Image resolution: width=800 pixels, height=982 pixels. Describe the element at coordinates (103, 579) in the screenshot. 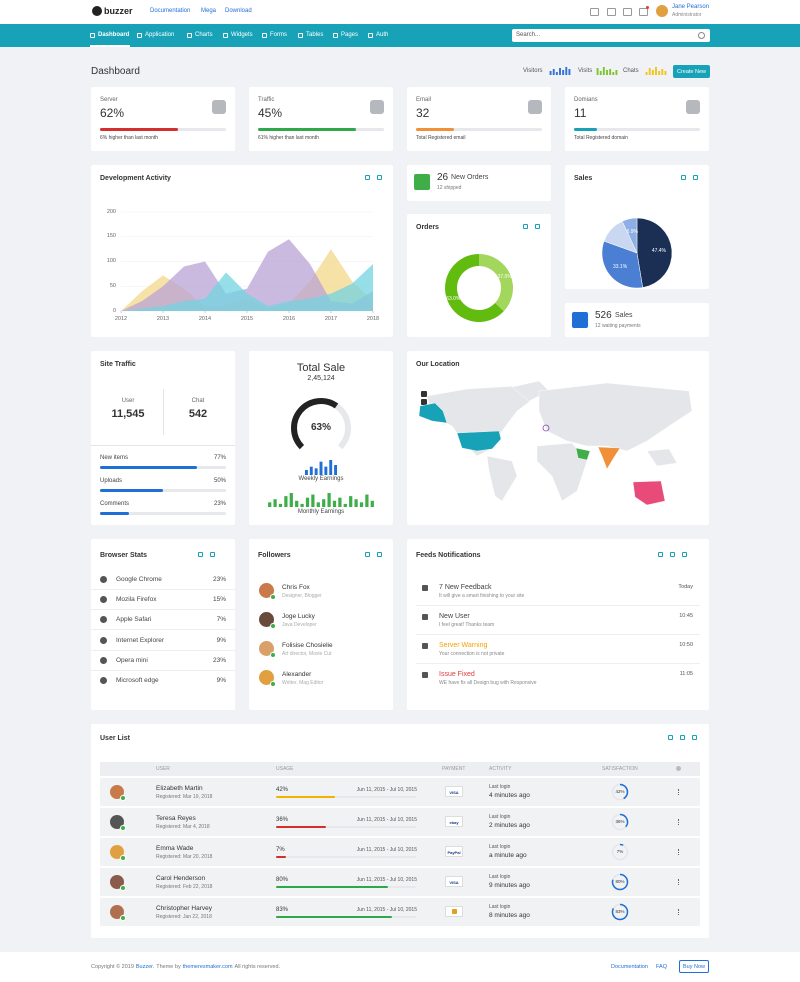

I see `browser-icon` at that location.